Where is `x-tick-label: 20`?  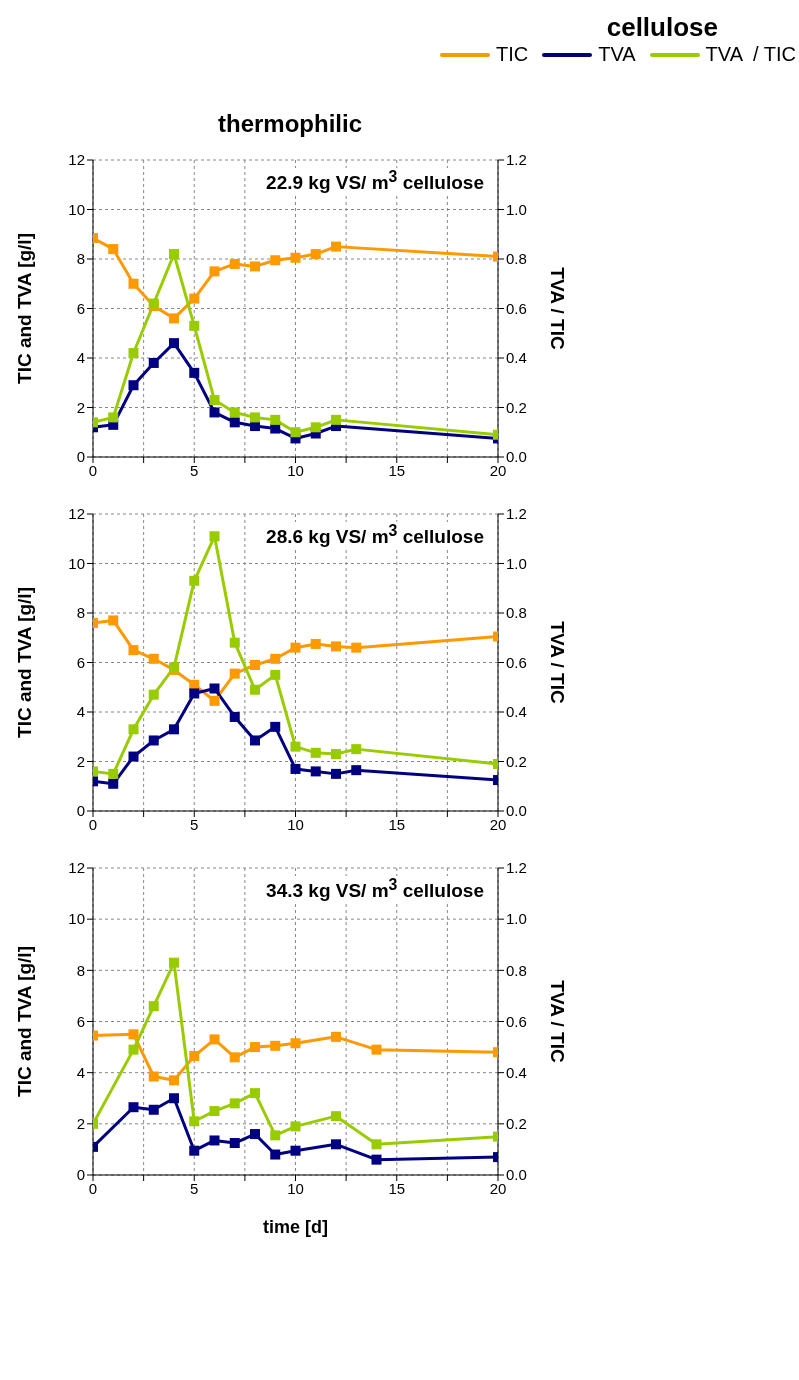 x-tick-label: 20 is located at coordinates (498, 1188).